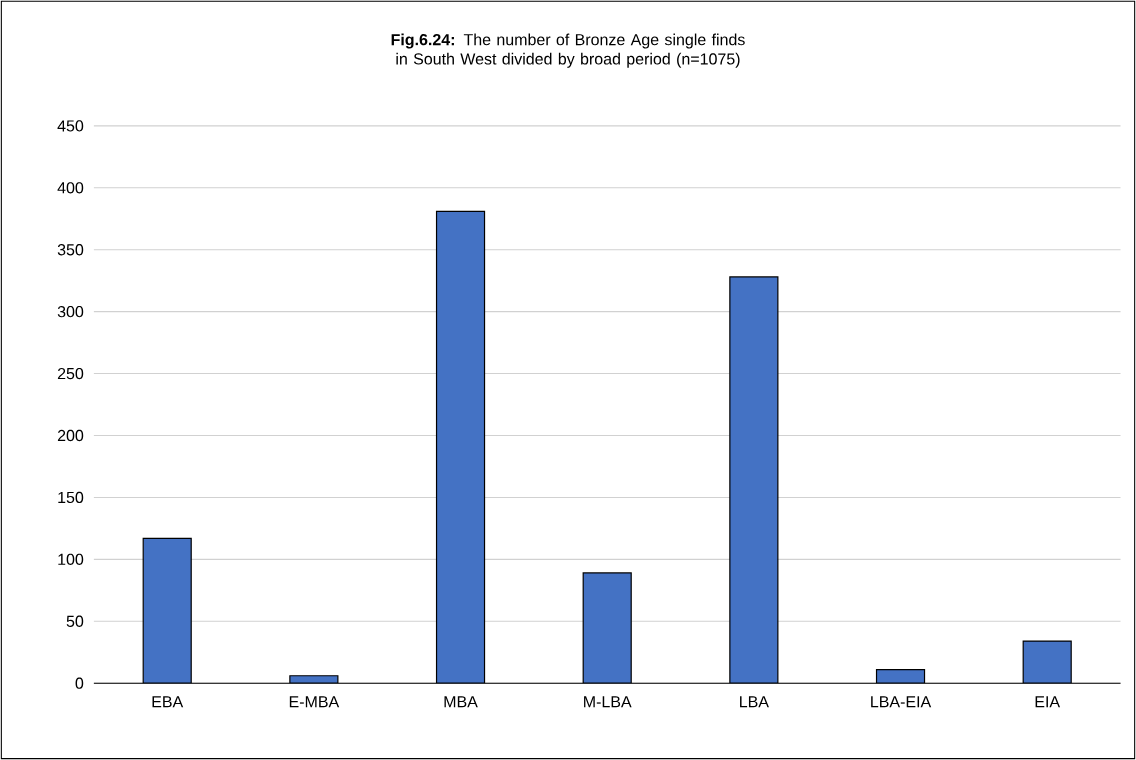 The image size is (1136, 760). Describe the element at coordinates (70, 311) in the screenshot. I see `y-tick-label: 300` at that location.